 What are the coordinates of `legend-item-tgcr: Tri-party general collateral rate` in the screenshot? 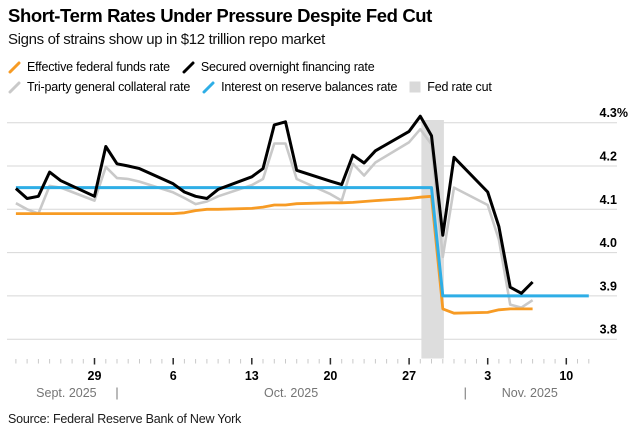 It's located at (99, 87).